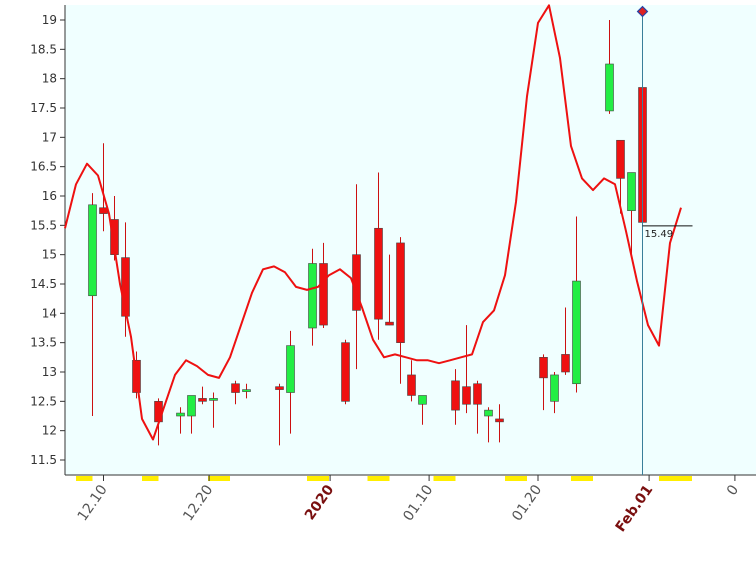  I want to click on y-tick-label: 15, so click(49, 255).